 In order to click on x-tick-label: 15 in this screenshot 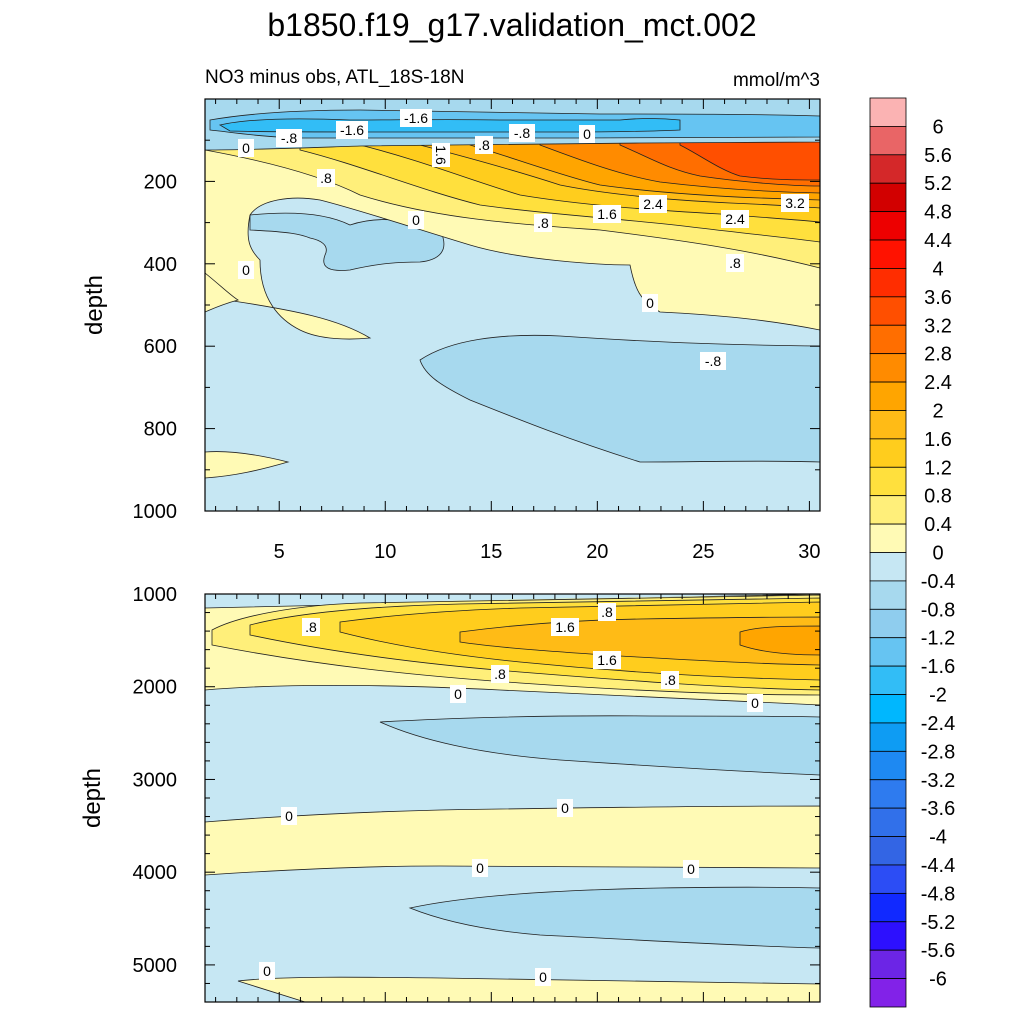, I will do `click(491, 552)`.